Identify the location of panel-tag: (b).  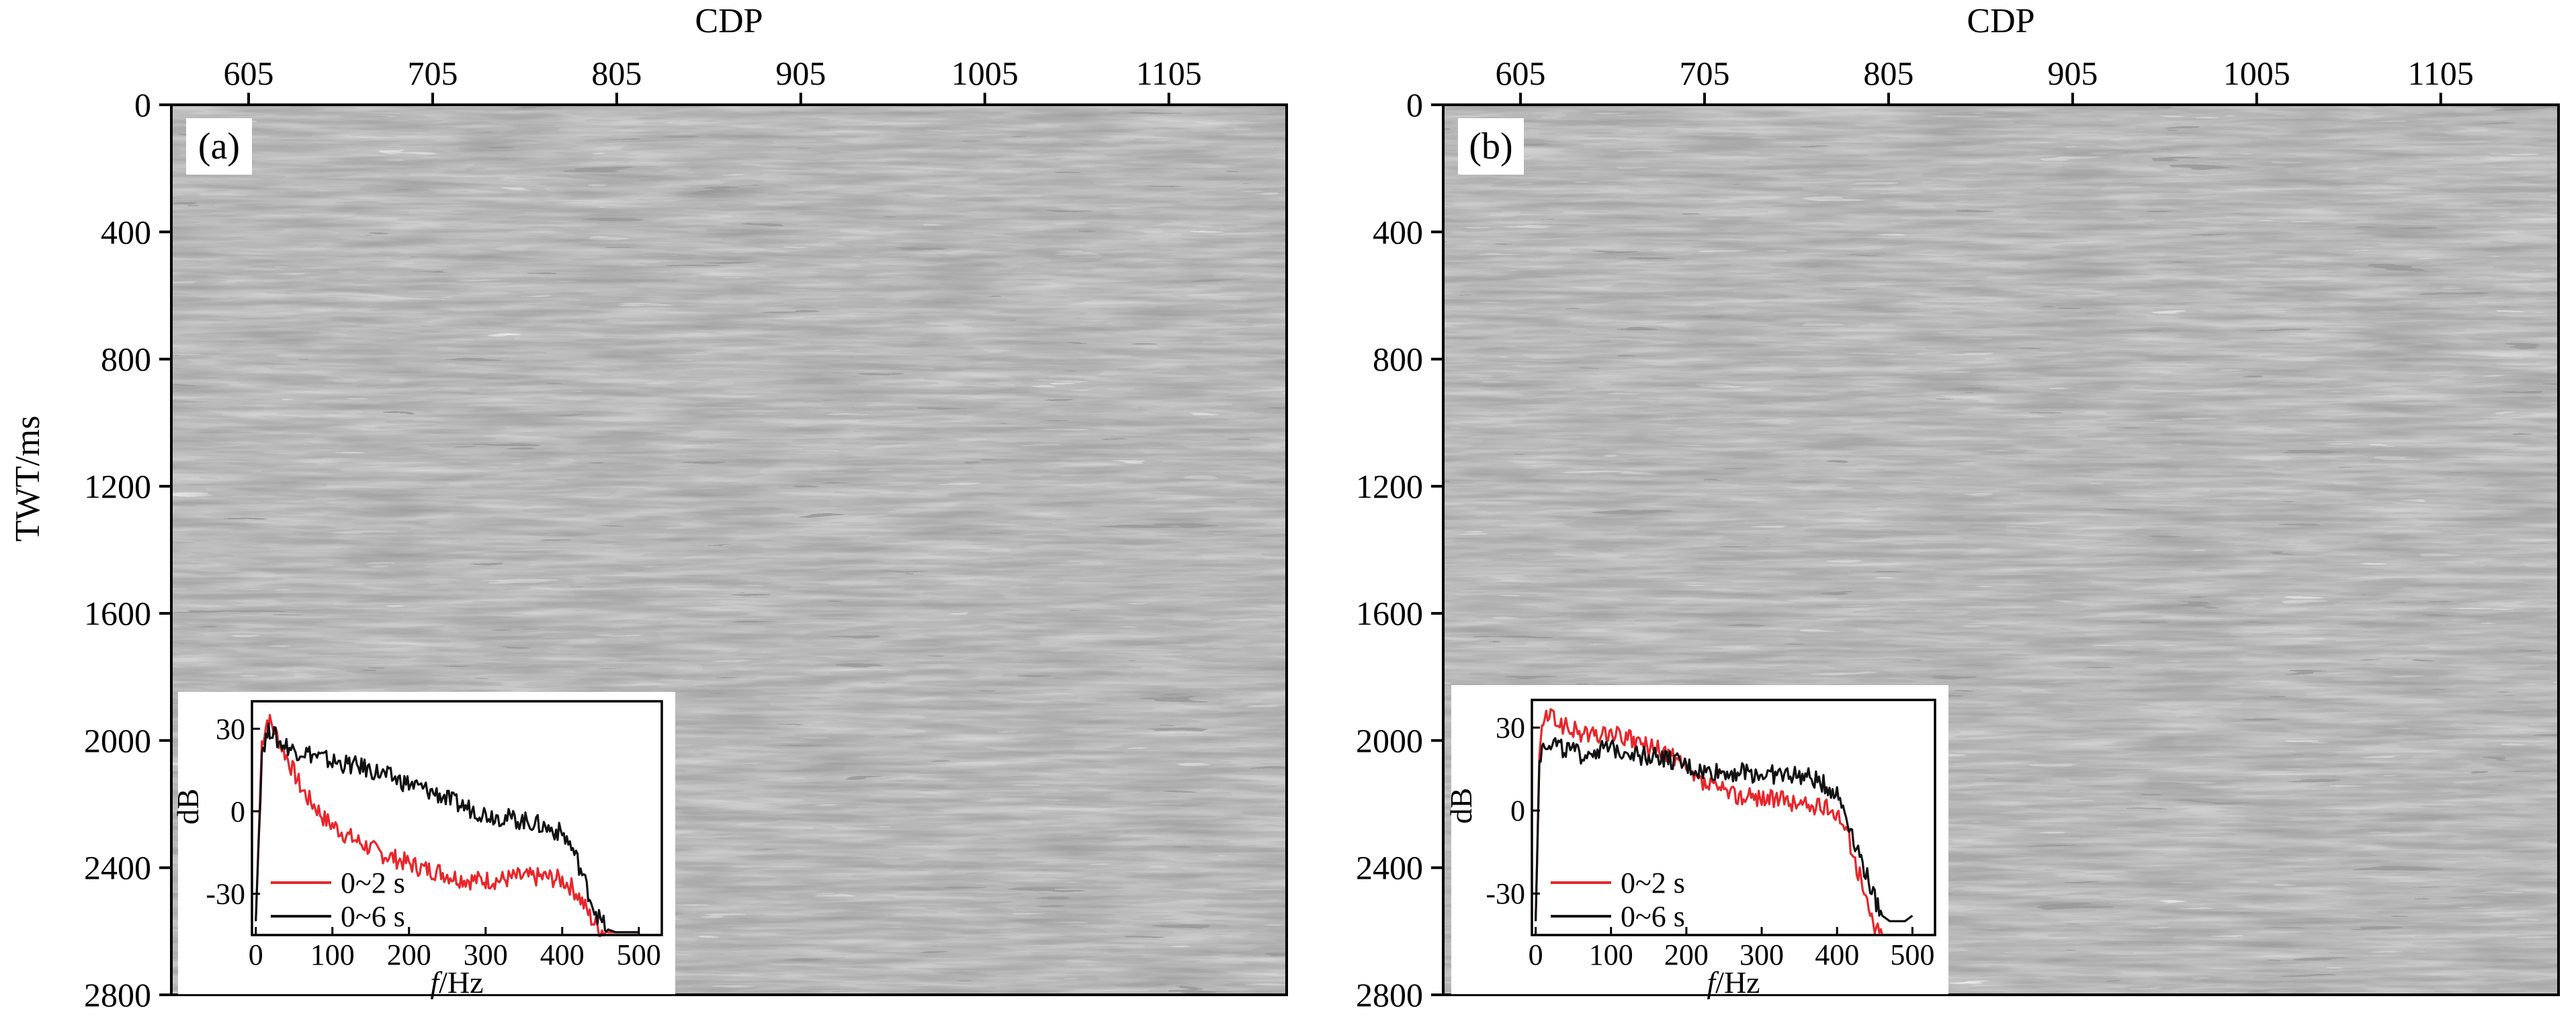
(1490, 146).